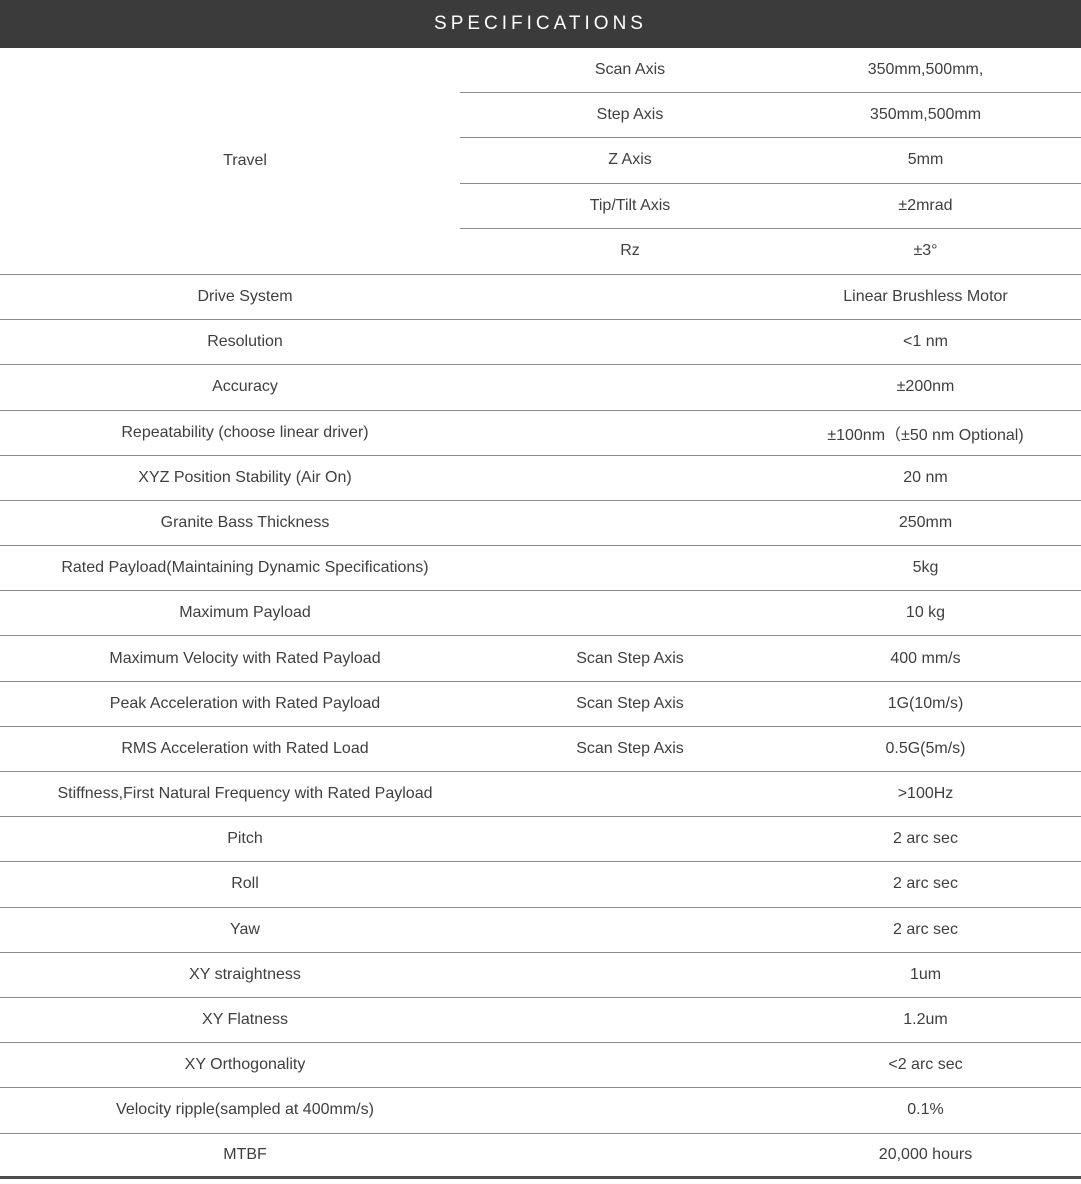 Image resolution: width=1081 pixels, height=1184 pixels. I want to click on table-row: XY straightness 1um, so click(540, 975).